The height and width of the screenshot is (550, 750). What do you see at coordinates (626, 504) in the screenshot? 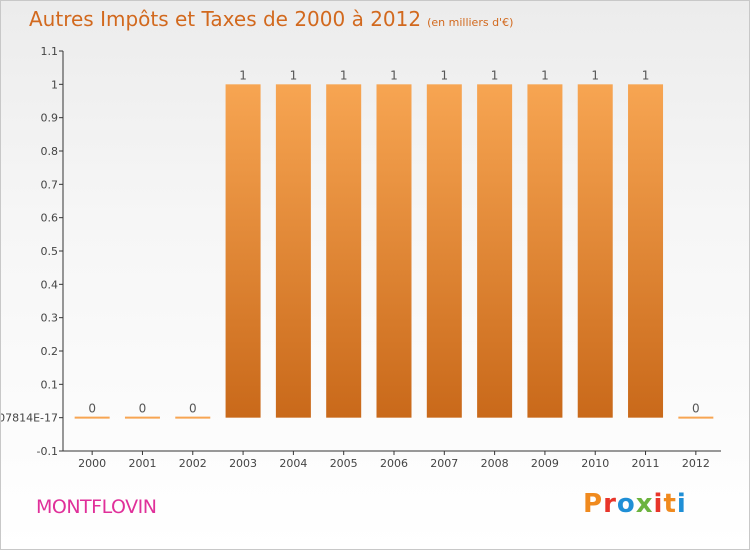
I see `logo-letter: o` at bounding box center [626, 504].